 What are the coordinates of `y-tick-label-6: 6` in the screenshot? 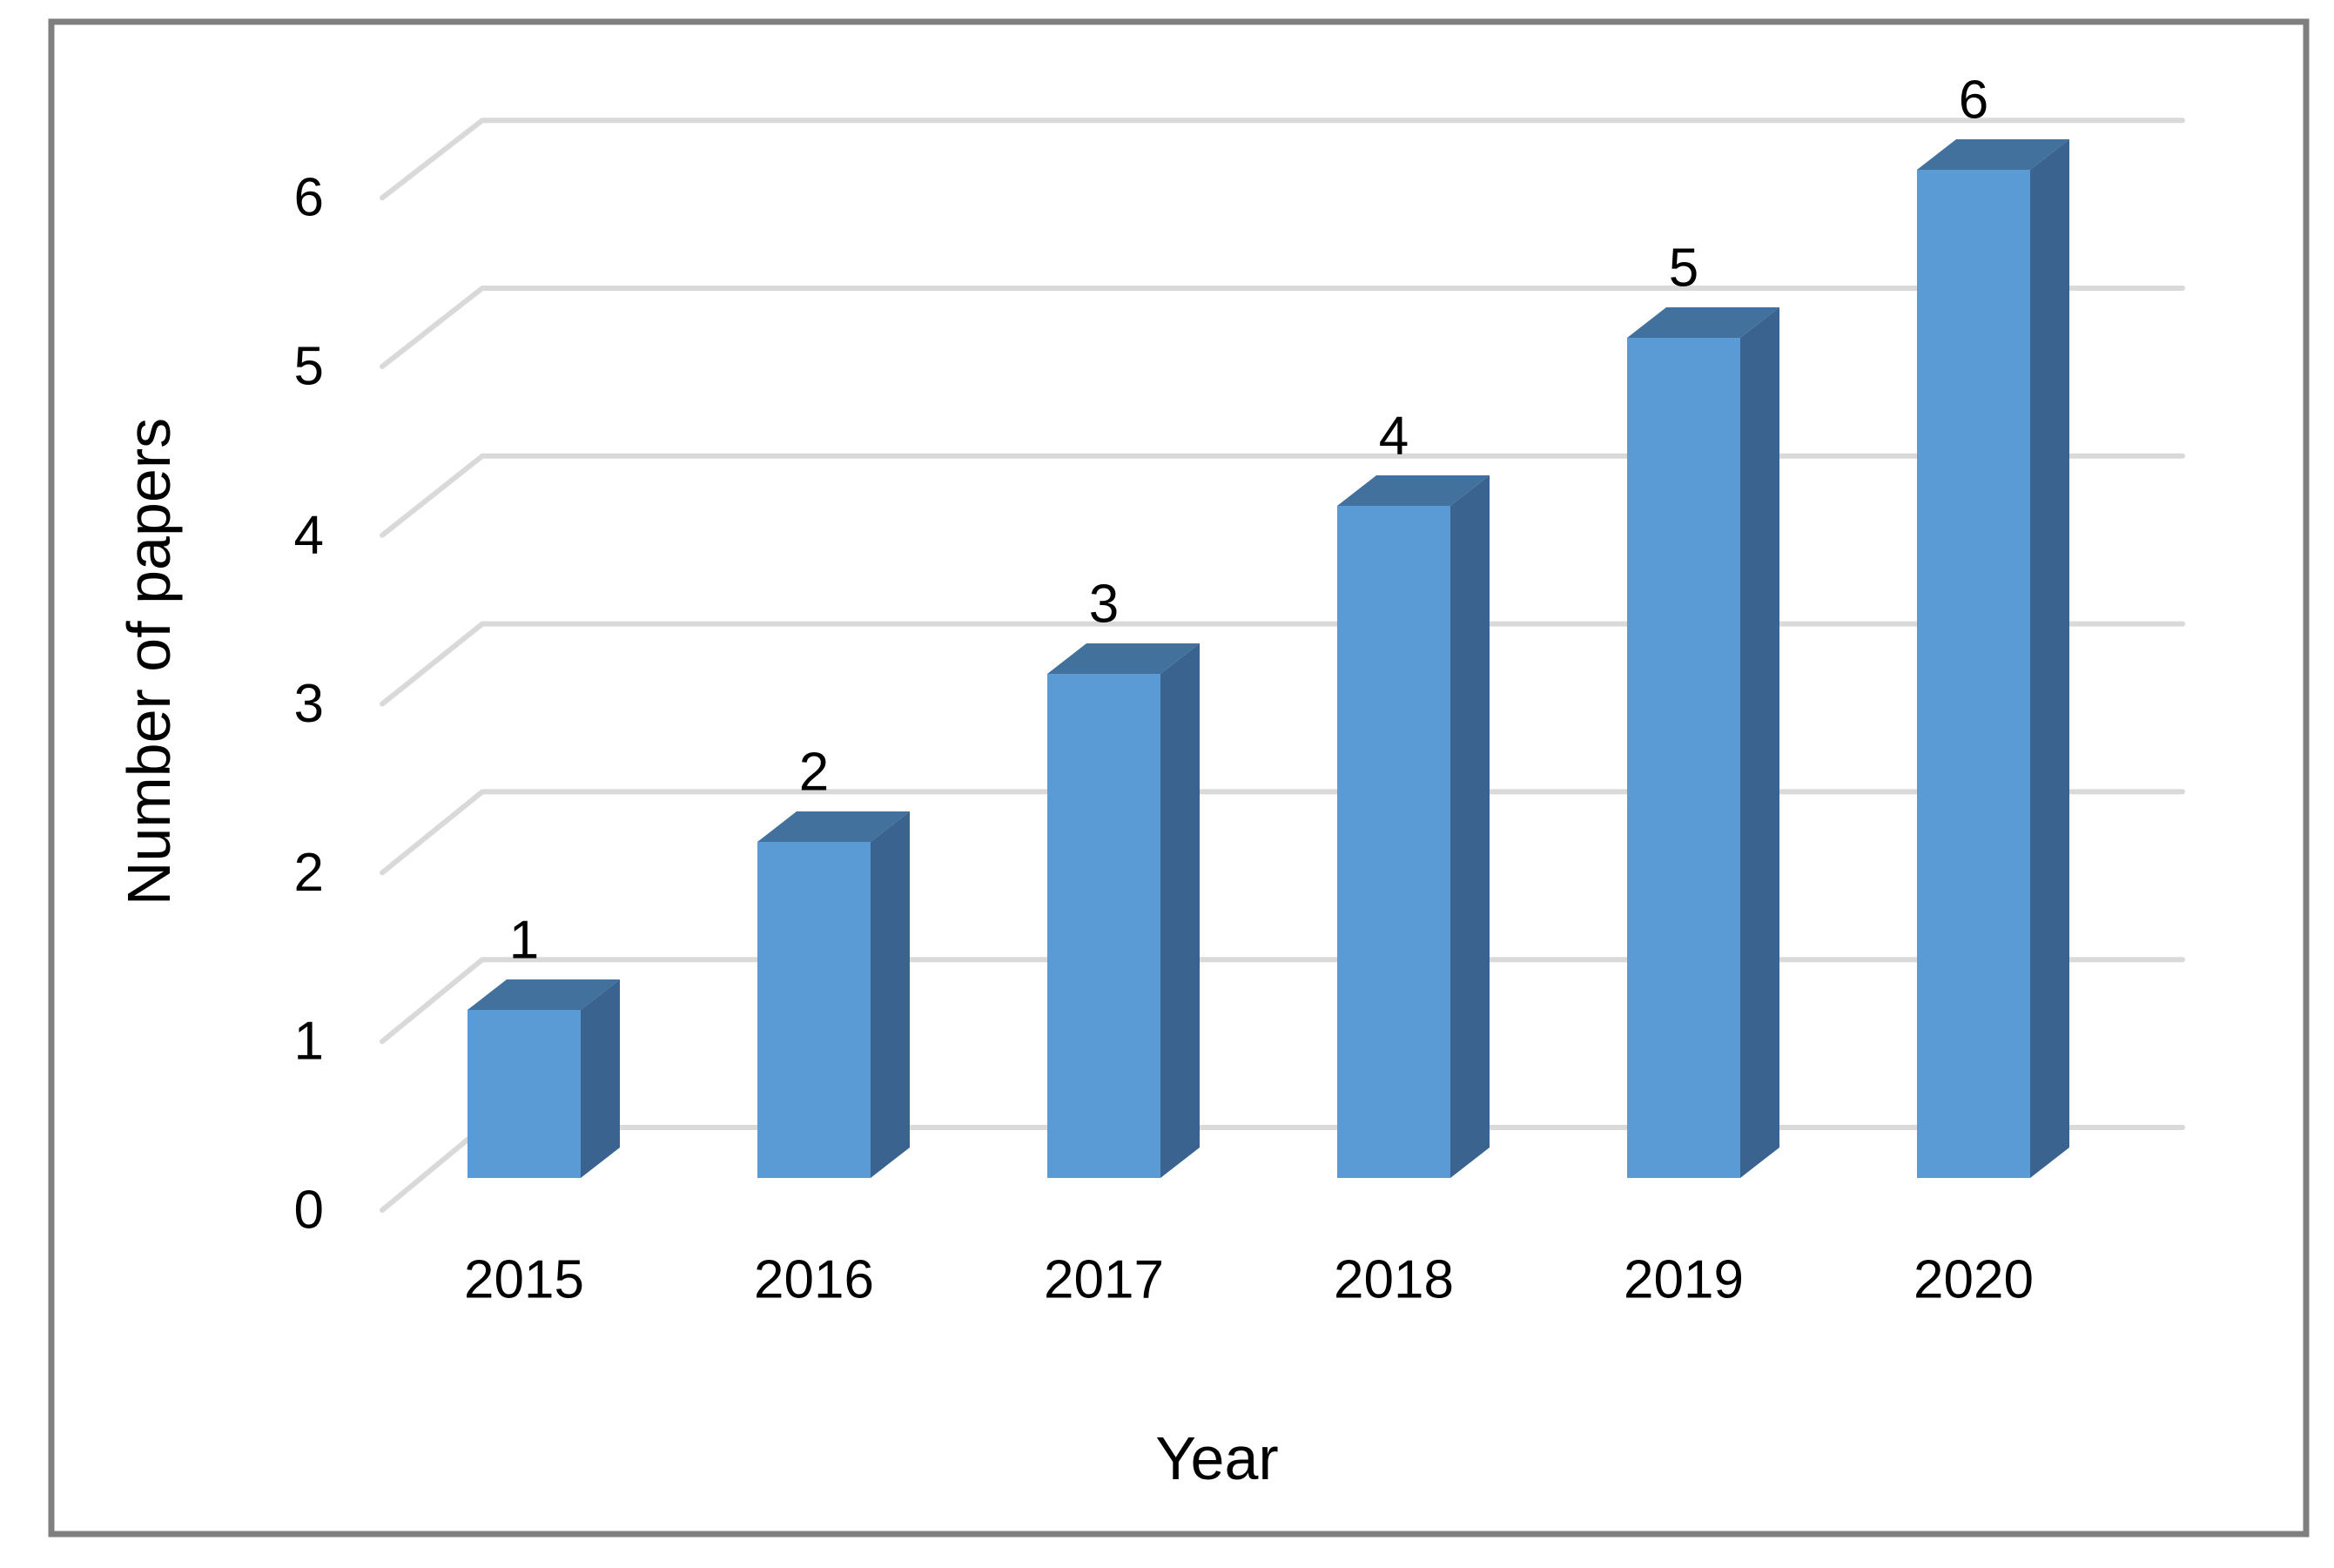 It's located at (309, 198).